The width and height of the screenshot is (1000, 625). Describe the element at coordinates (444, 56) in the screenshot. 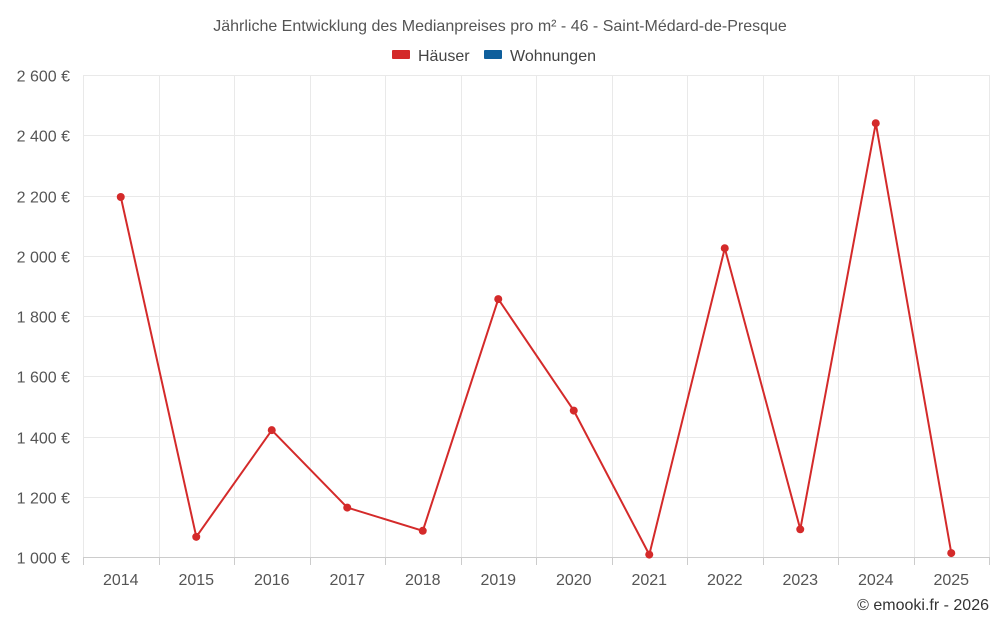

I see `legend-label-haeuser: Häuser` at that location.